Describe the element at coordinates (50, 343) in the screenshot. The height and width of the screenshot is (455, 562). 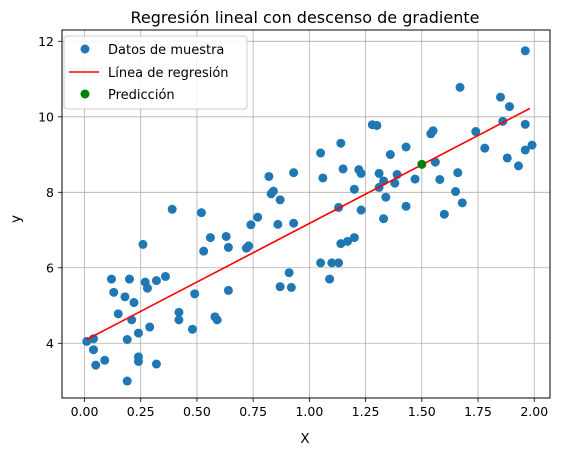
I see `y-tick-label: 4` at that location.